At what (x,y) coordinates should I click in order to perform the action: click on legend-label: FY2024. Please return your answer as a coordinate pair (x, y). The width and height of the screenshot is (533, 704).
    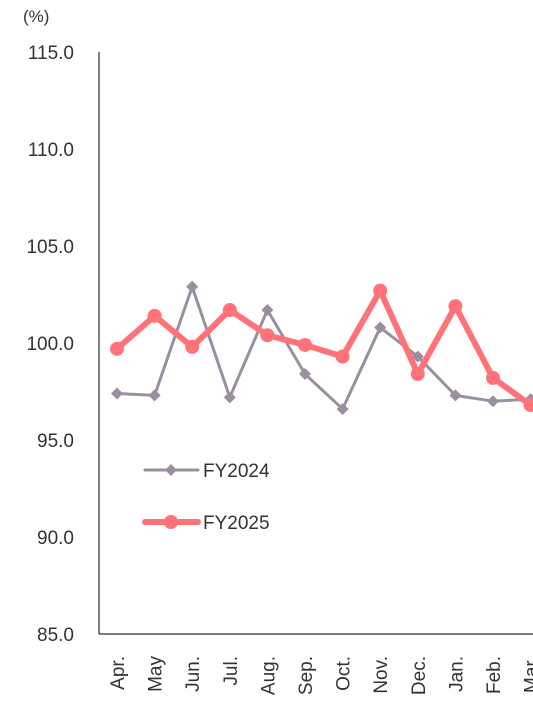
    Looking at the image, I should click on (236, 471).